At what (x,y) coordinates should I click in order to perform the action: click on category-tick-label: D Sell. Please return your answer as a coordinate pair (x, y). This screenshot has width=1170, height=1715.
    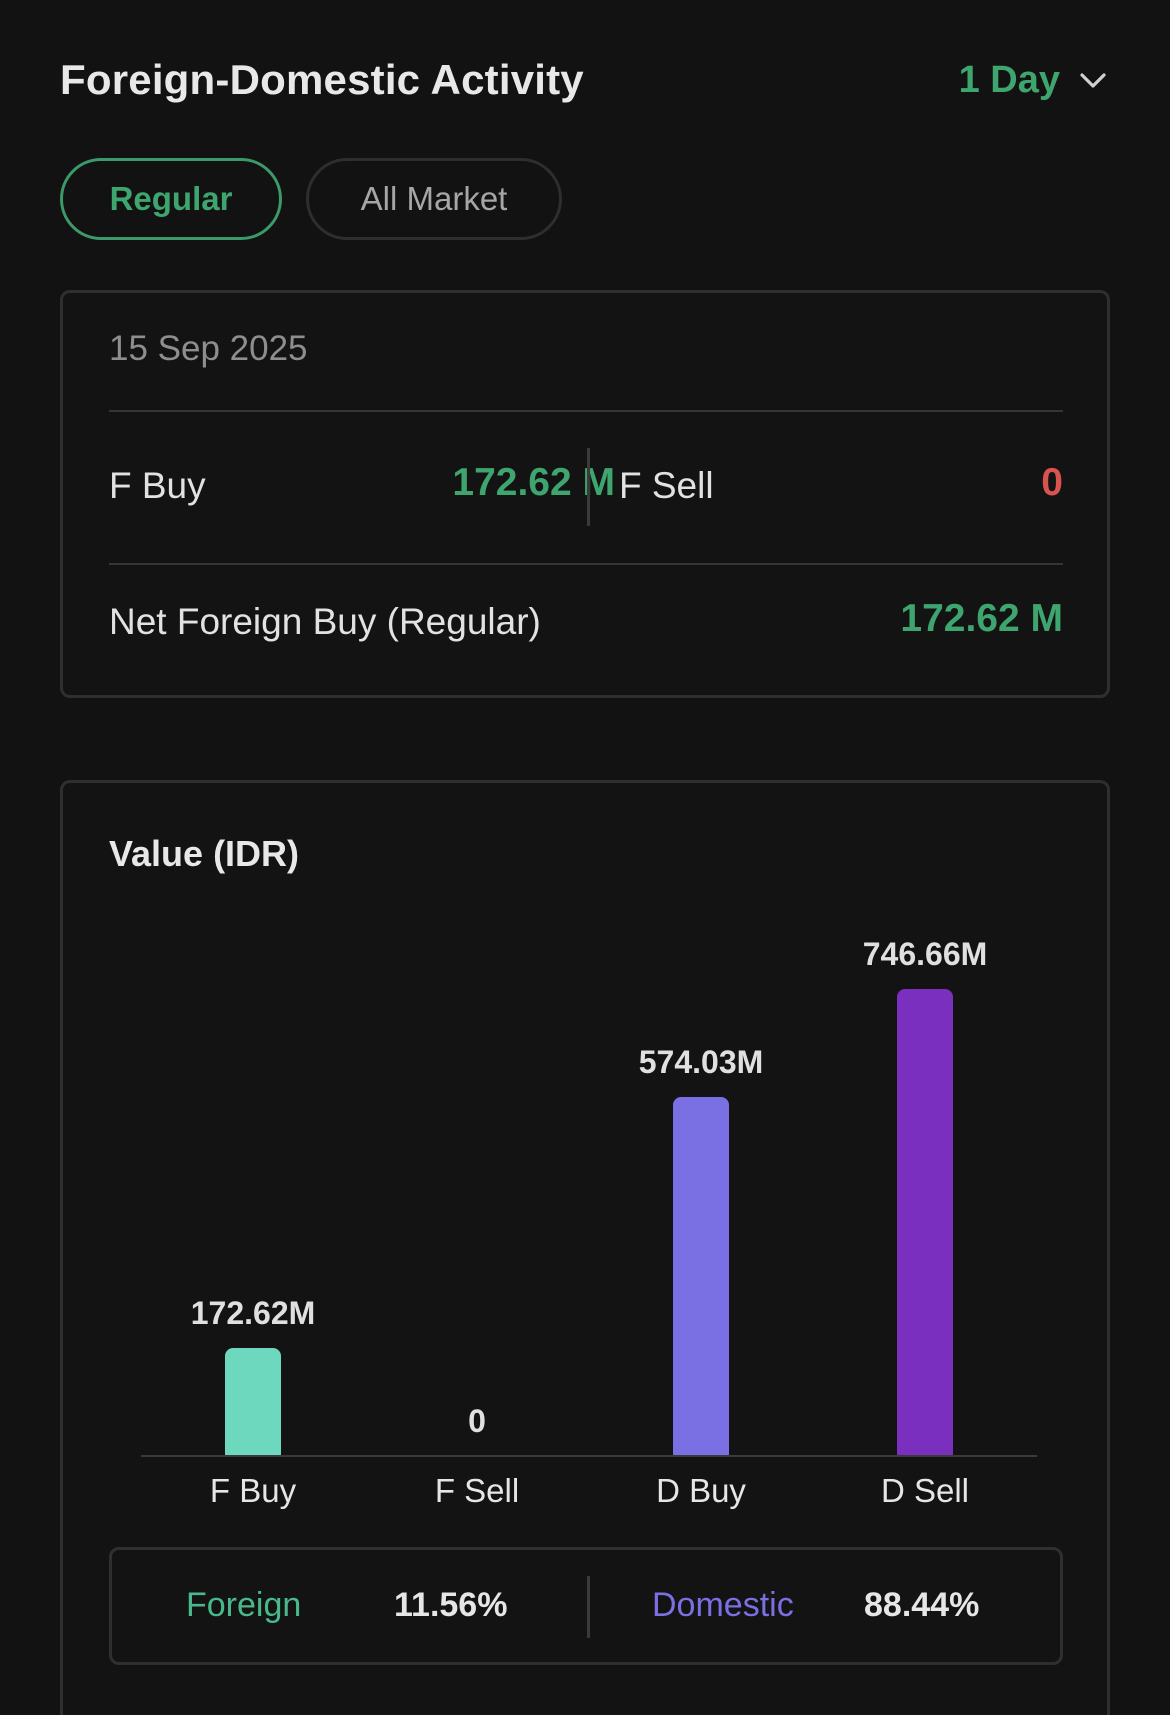
    Looking at the image, I should click on (925, 1490).